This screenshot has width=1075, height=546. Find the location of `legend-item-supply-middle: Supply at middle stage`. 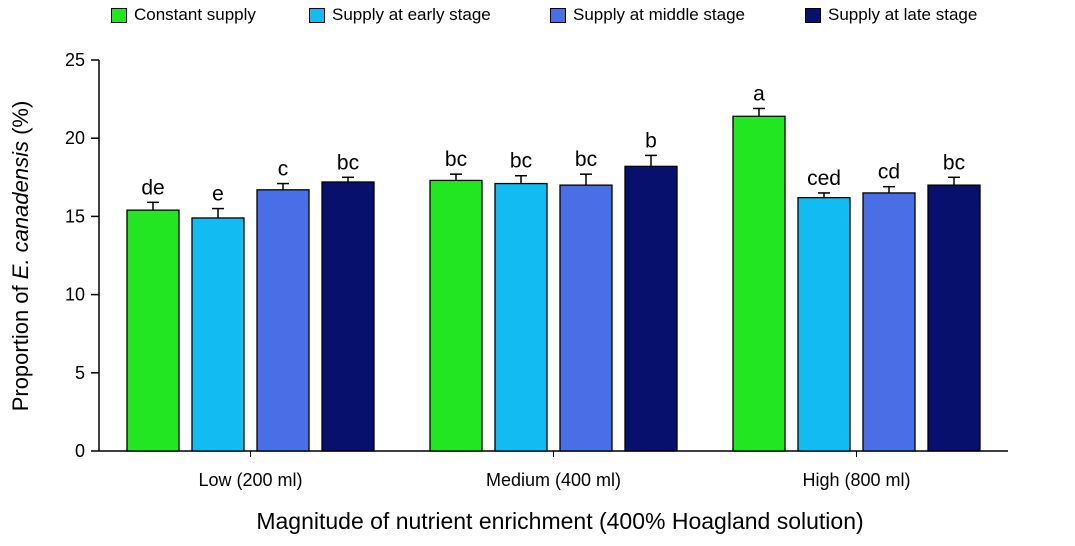

legend-item-supply-middle: Supply at middle stage is located at coordinates (647, 15).